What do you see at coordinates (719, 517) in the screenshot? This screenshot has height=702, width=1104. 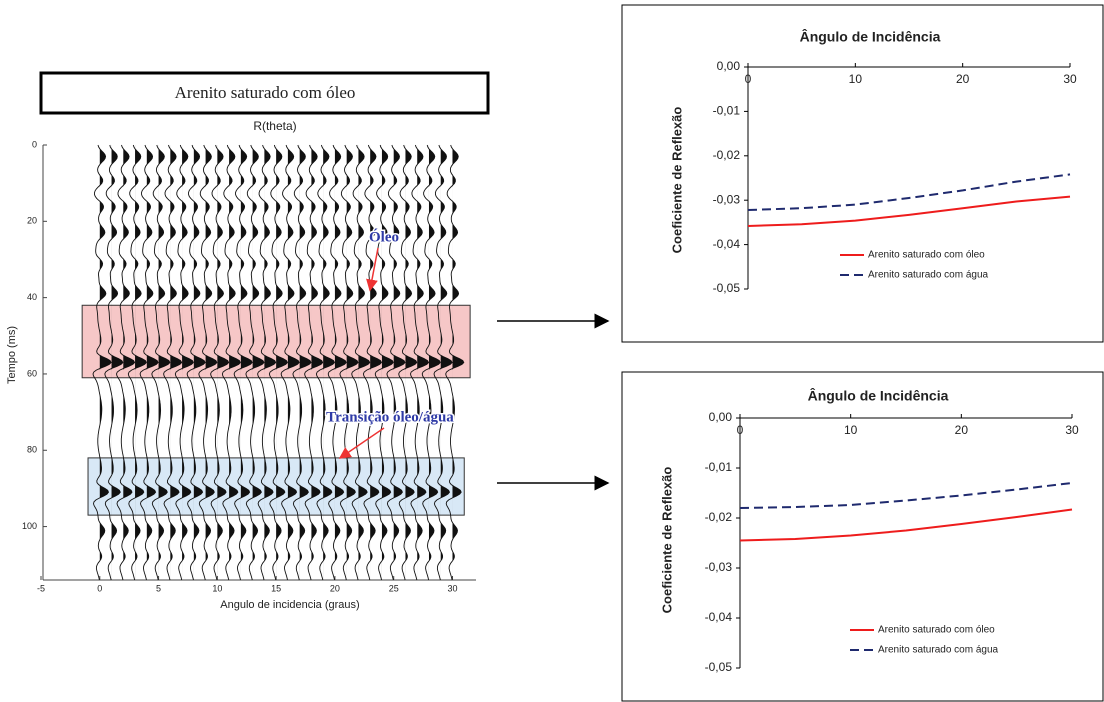 I see `y-tick-label: -0,02` at bounding box center [719, 517].